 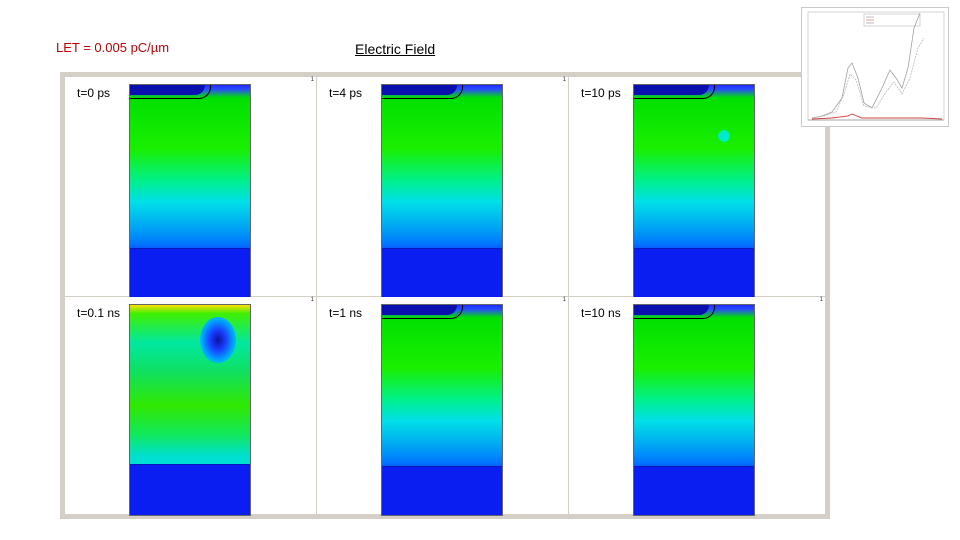 I want to click on page-title: Electric Field, so click(x=395, y=49).